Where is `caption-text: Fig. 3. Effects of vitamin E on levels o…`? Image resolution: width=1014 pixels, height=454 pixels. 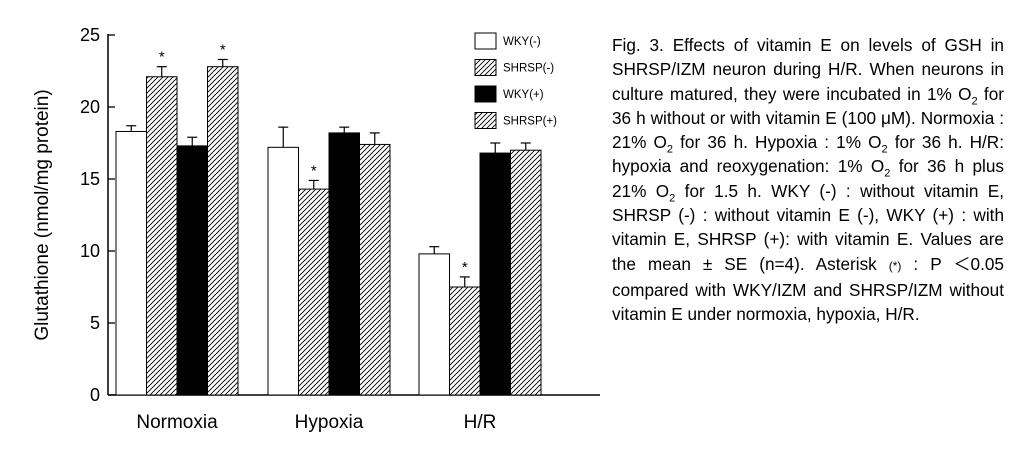 caption-text: Fig. 3. Effects of vitamin E on levels o… is located at coordinates (808, 69).